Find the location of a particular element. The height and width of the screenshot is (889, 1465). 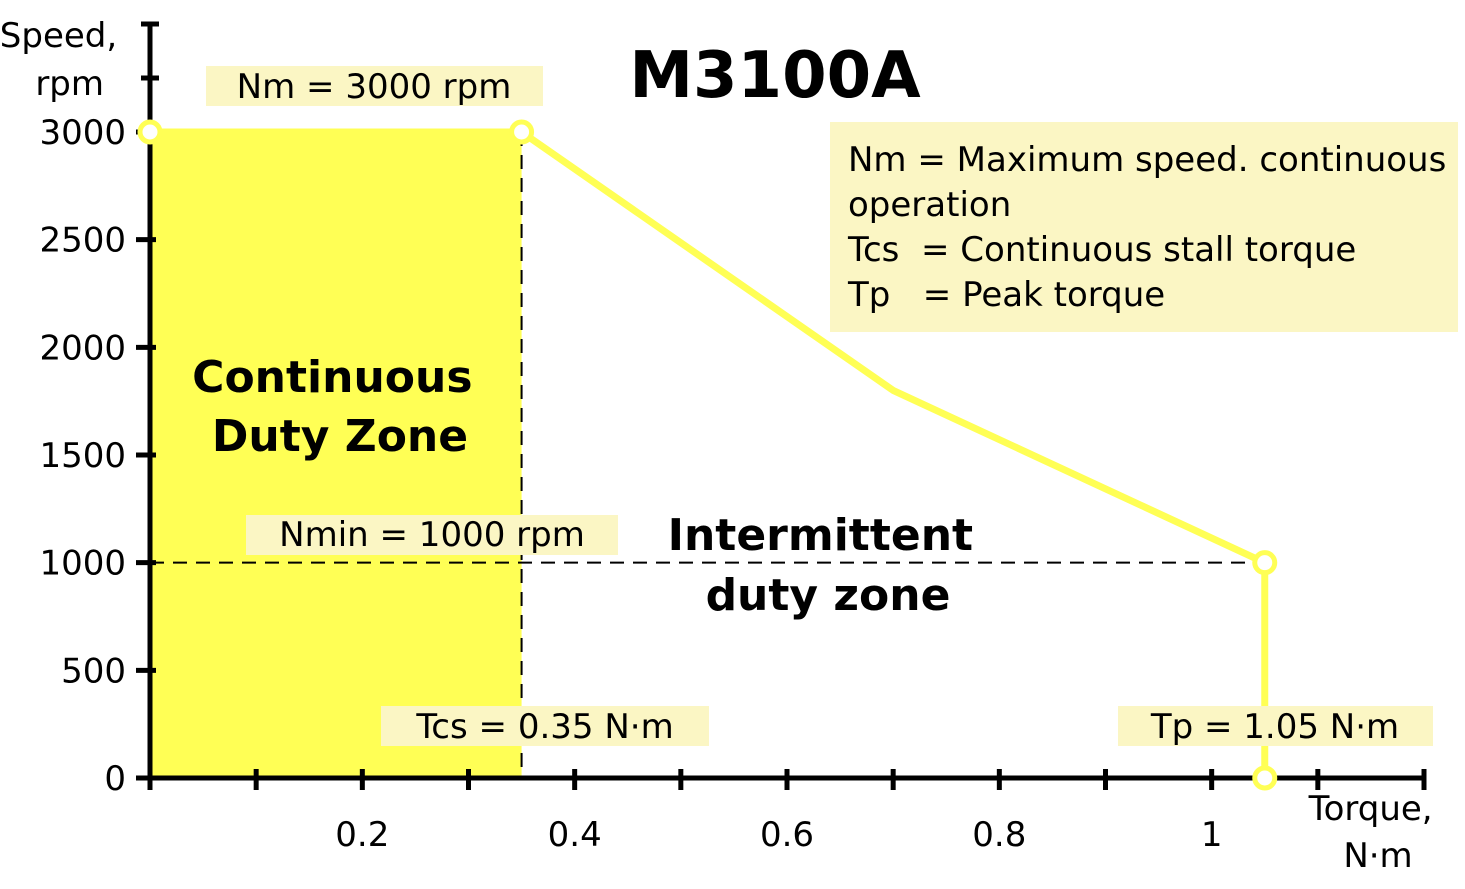

continuous-zone-label-line2: Duty Zone is located at coordinates (340, 436).